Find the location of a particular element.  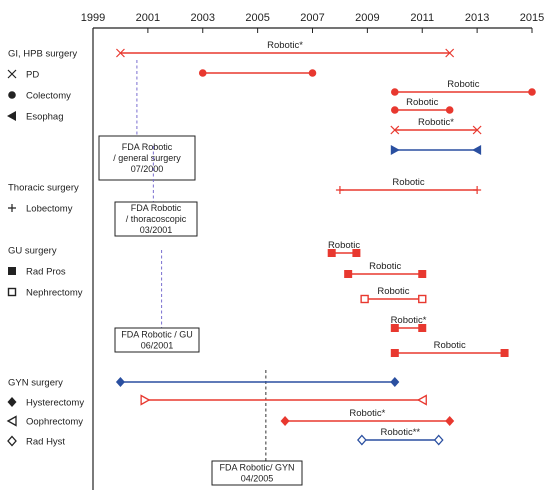

category-header: Thoracic surgery is located at coordinates (43, 188).